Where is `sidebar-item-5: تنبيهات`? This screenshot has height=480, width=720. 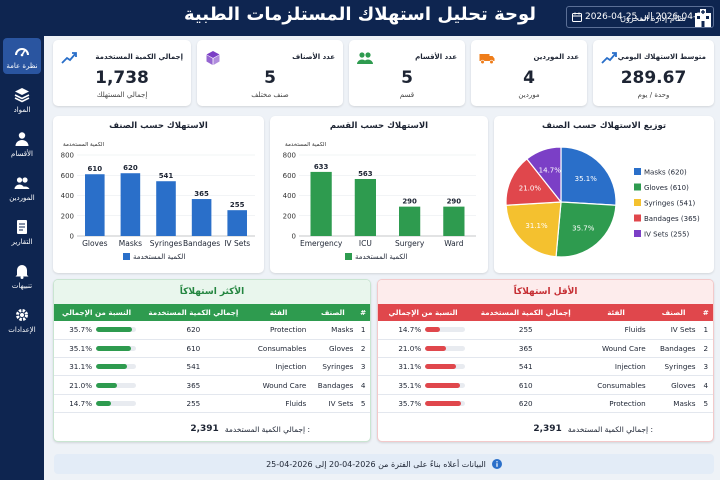 sidebar-item-5: تنبيهات is located at coordinates (22, 276).